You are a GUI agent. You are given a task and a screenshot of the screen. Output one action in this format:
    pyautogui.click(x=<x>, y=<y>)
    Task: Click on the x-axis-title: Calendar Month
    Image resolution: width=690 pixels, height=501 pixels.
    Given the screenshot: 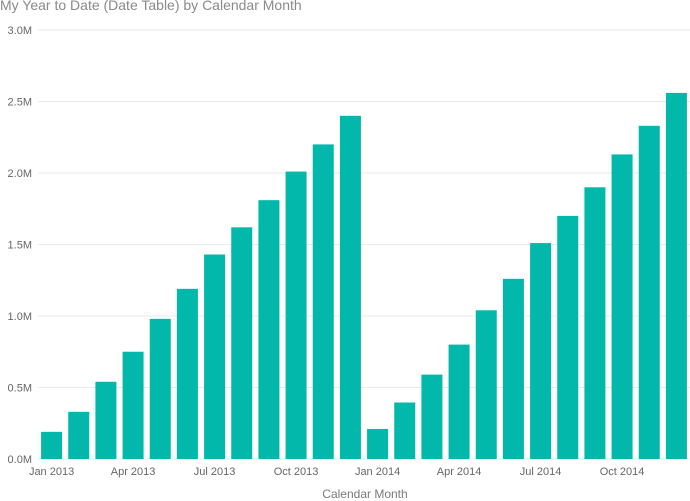 What is the action you would take?
    pyautogui.click(x=365, y=494)
    